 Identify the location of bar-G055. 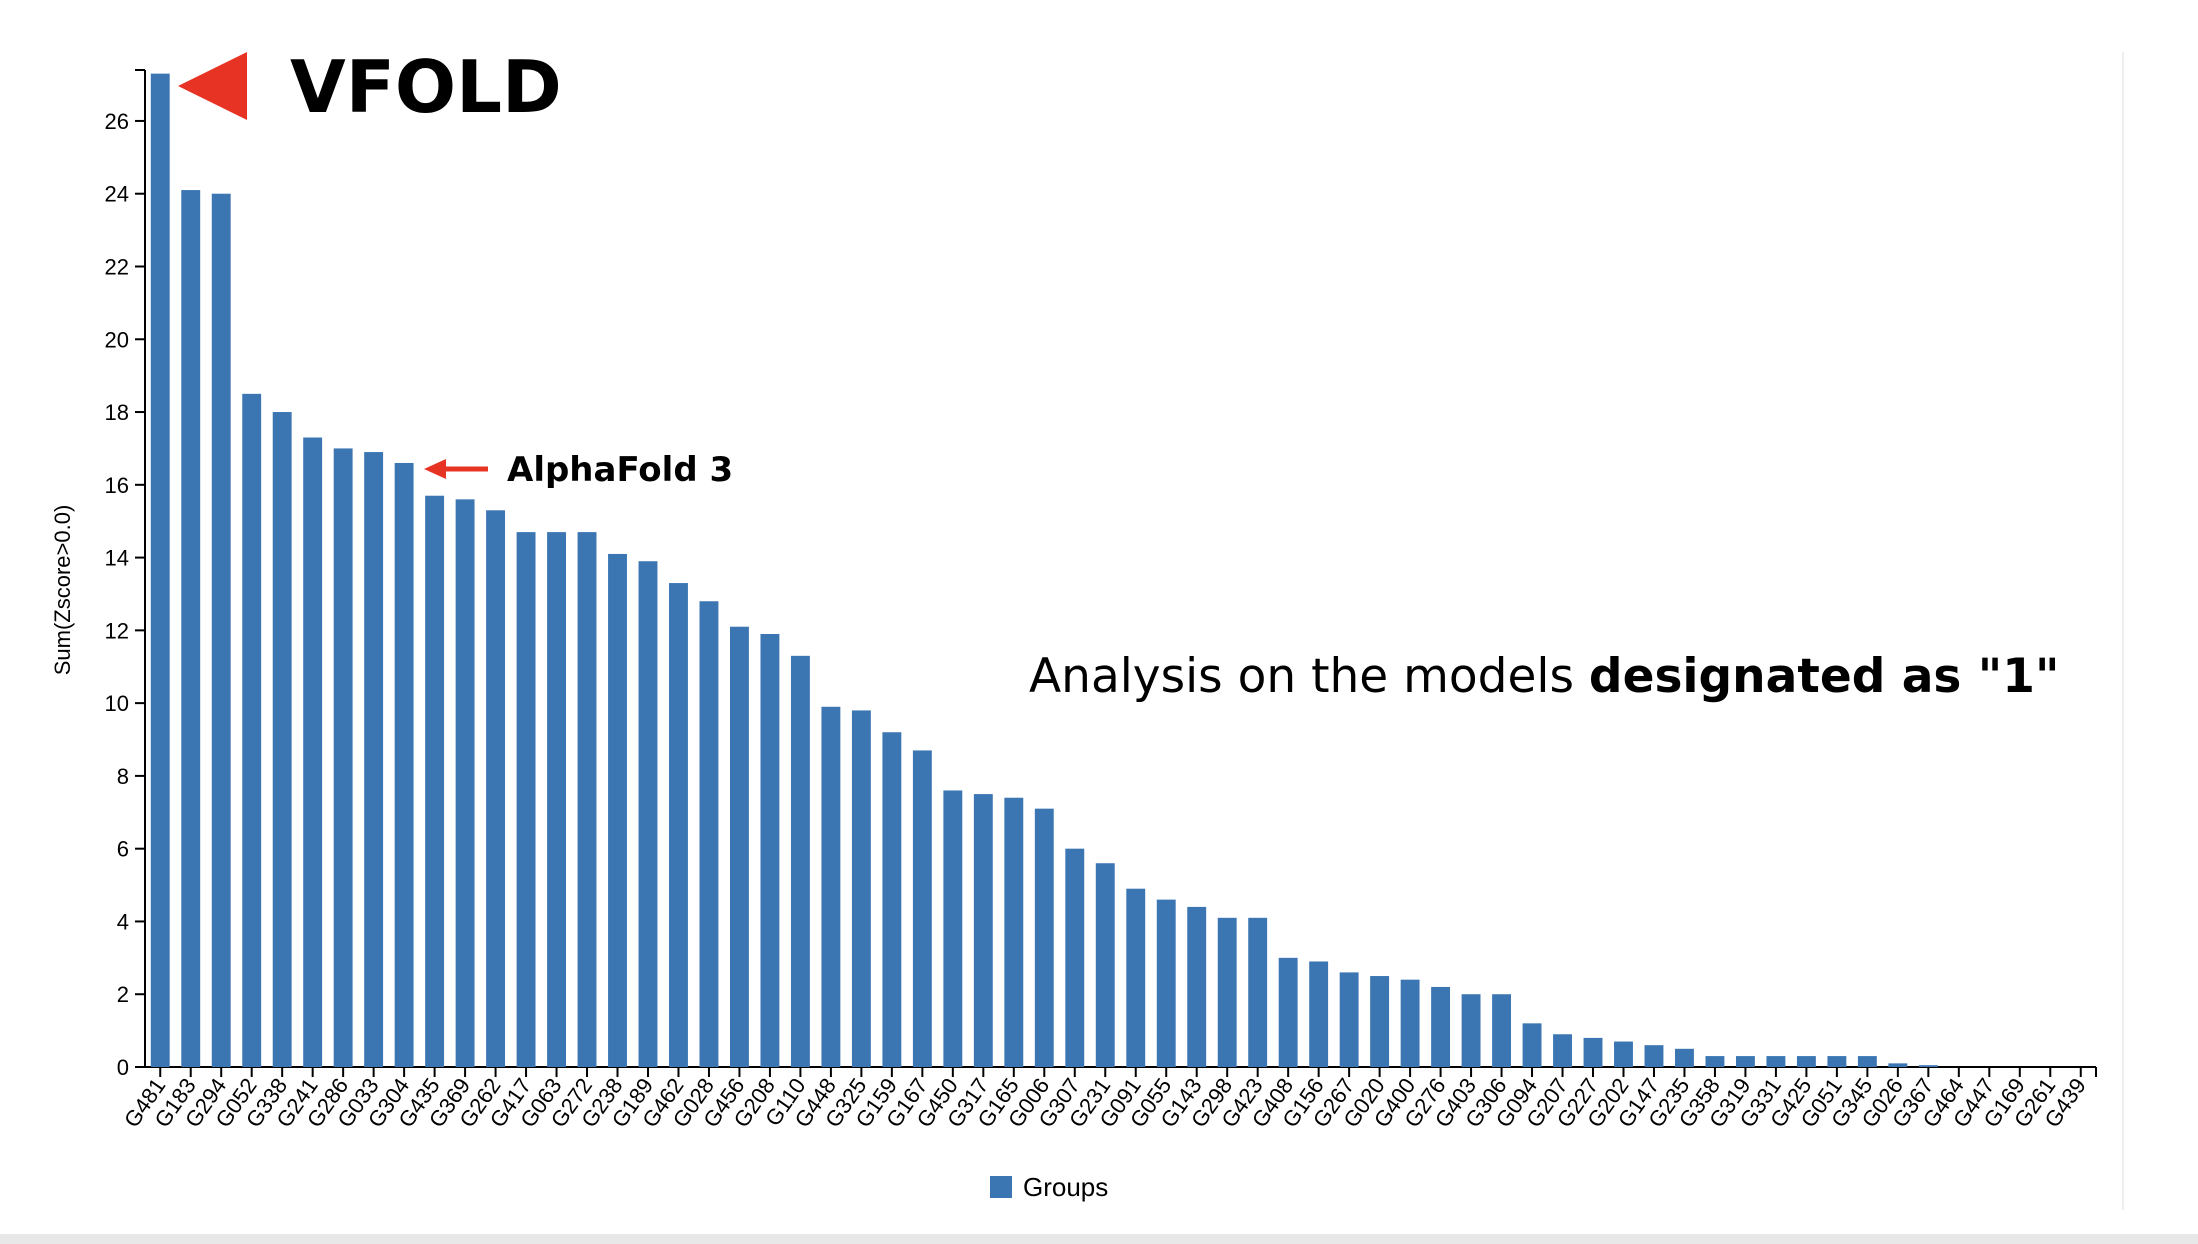
(1166, 983).